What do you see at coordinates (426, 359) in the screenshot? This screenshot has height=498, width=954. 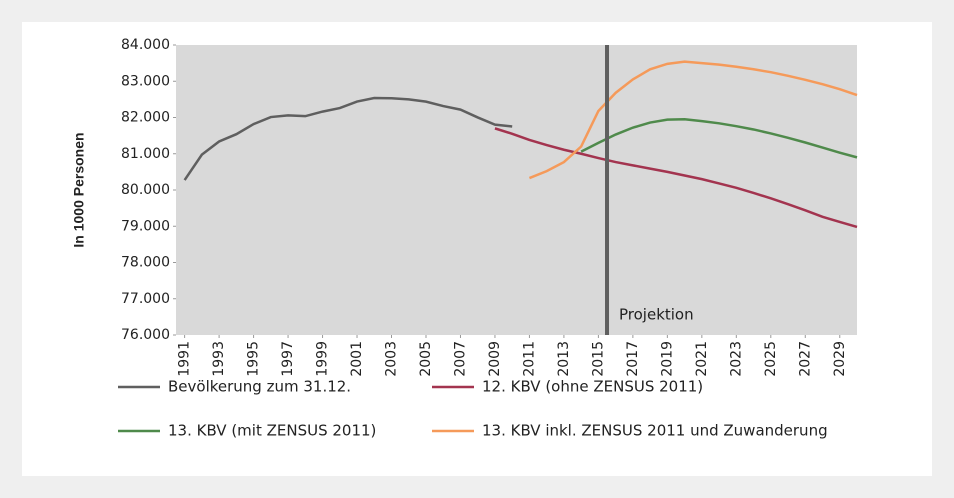 I see `x-tick-label: 2005` at bounding box center [426, 359].